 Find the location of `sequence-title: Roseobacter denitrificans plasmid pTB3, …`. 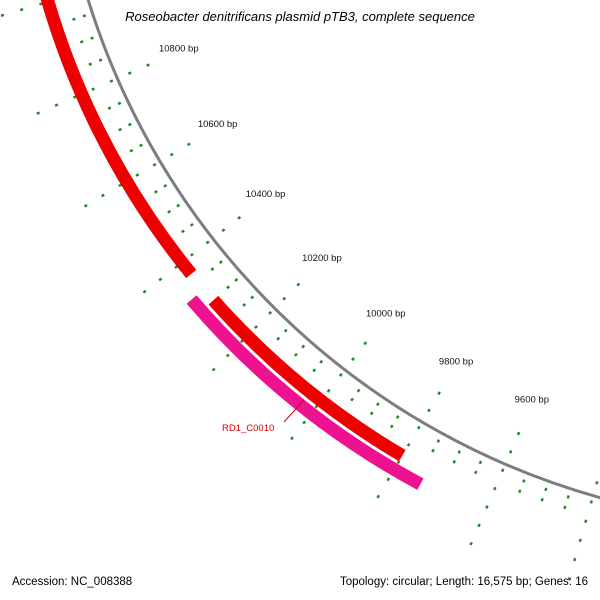

sequence-title: Roseobacter denitrificans plasmid pTB3, … is located at coordinates (300, 16).